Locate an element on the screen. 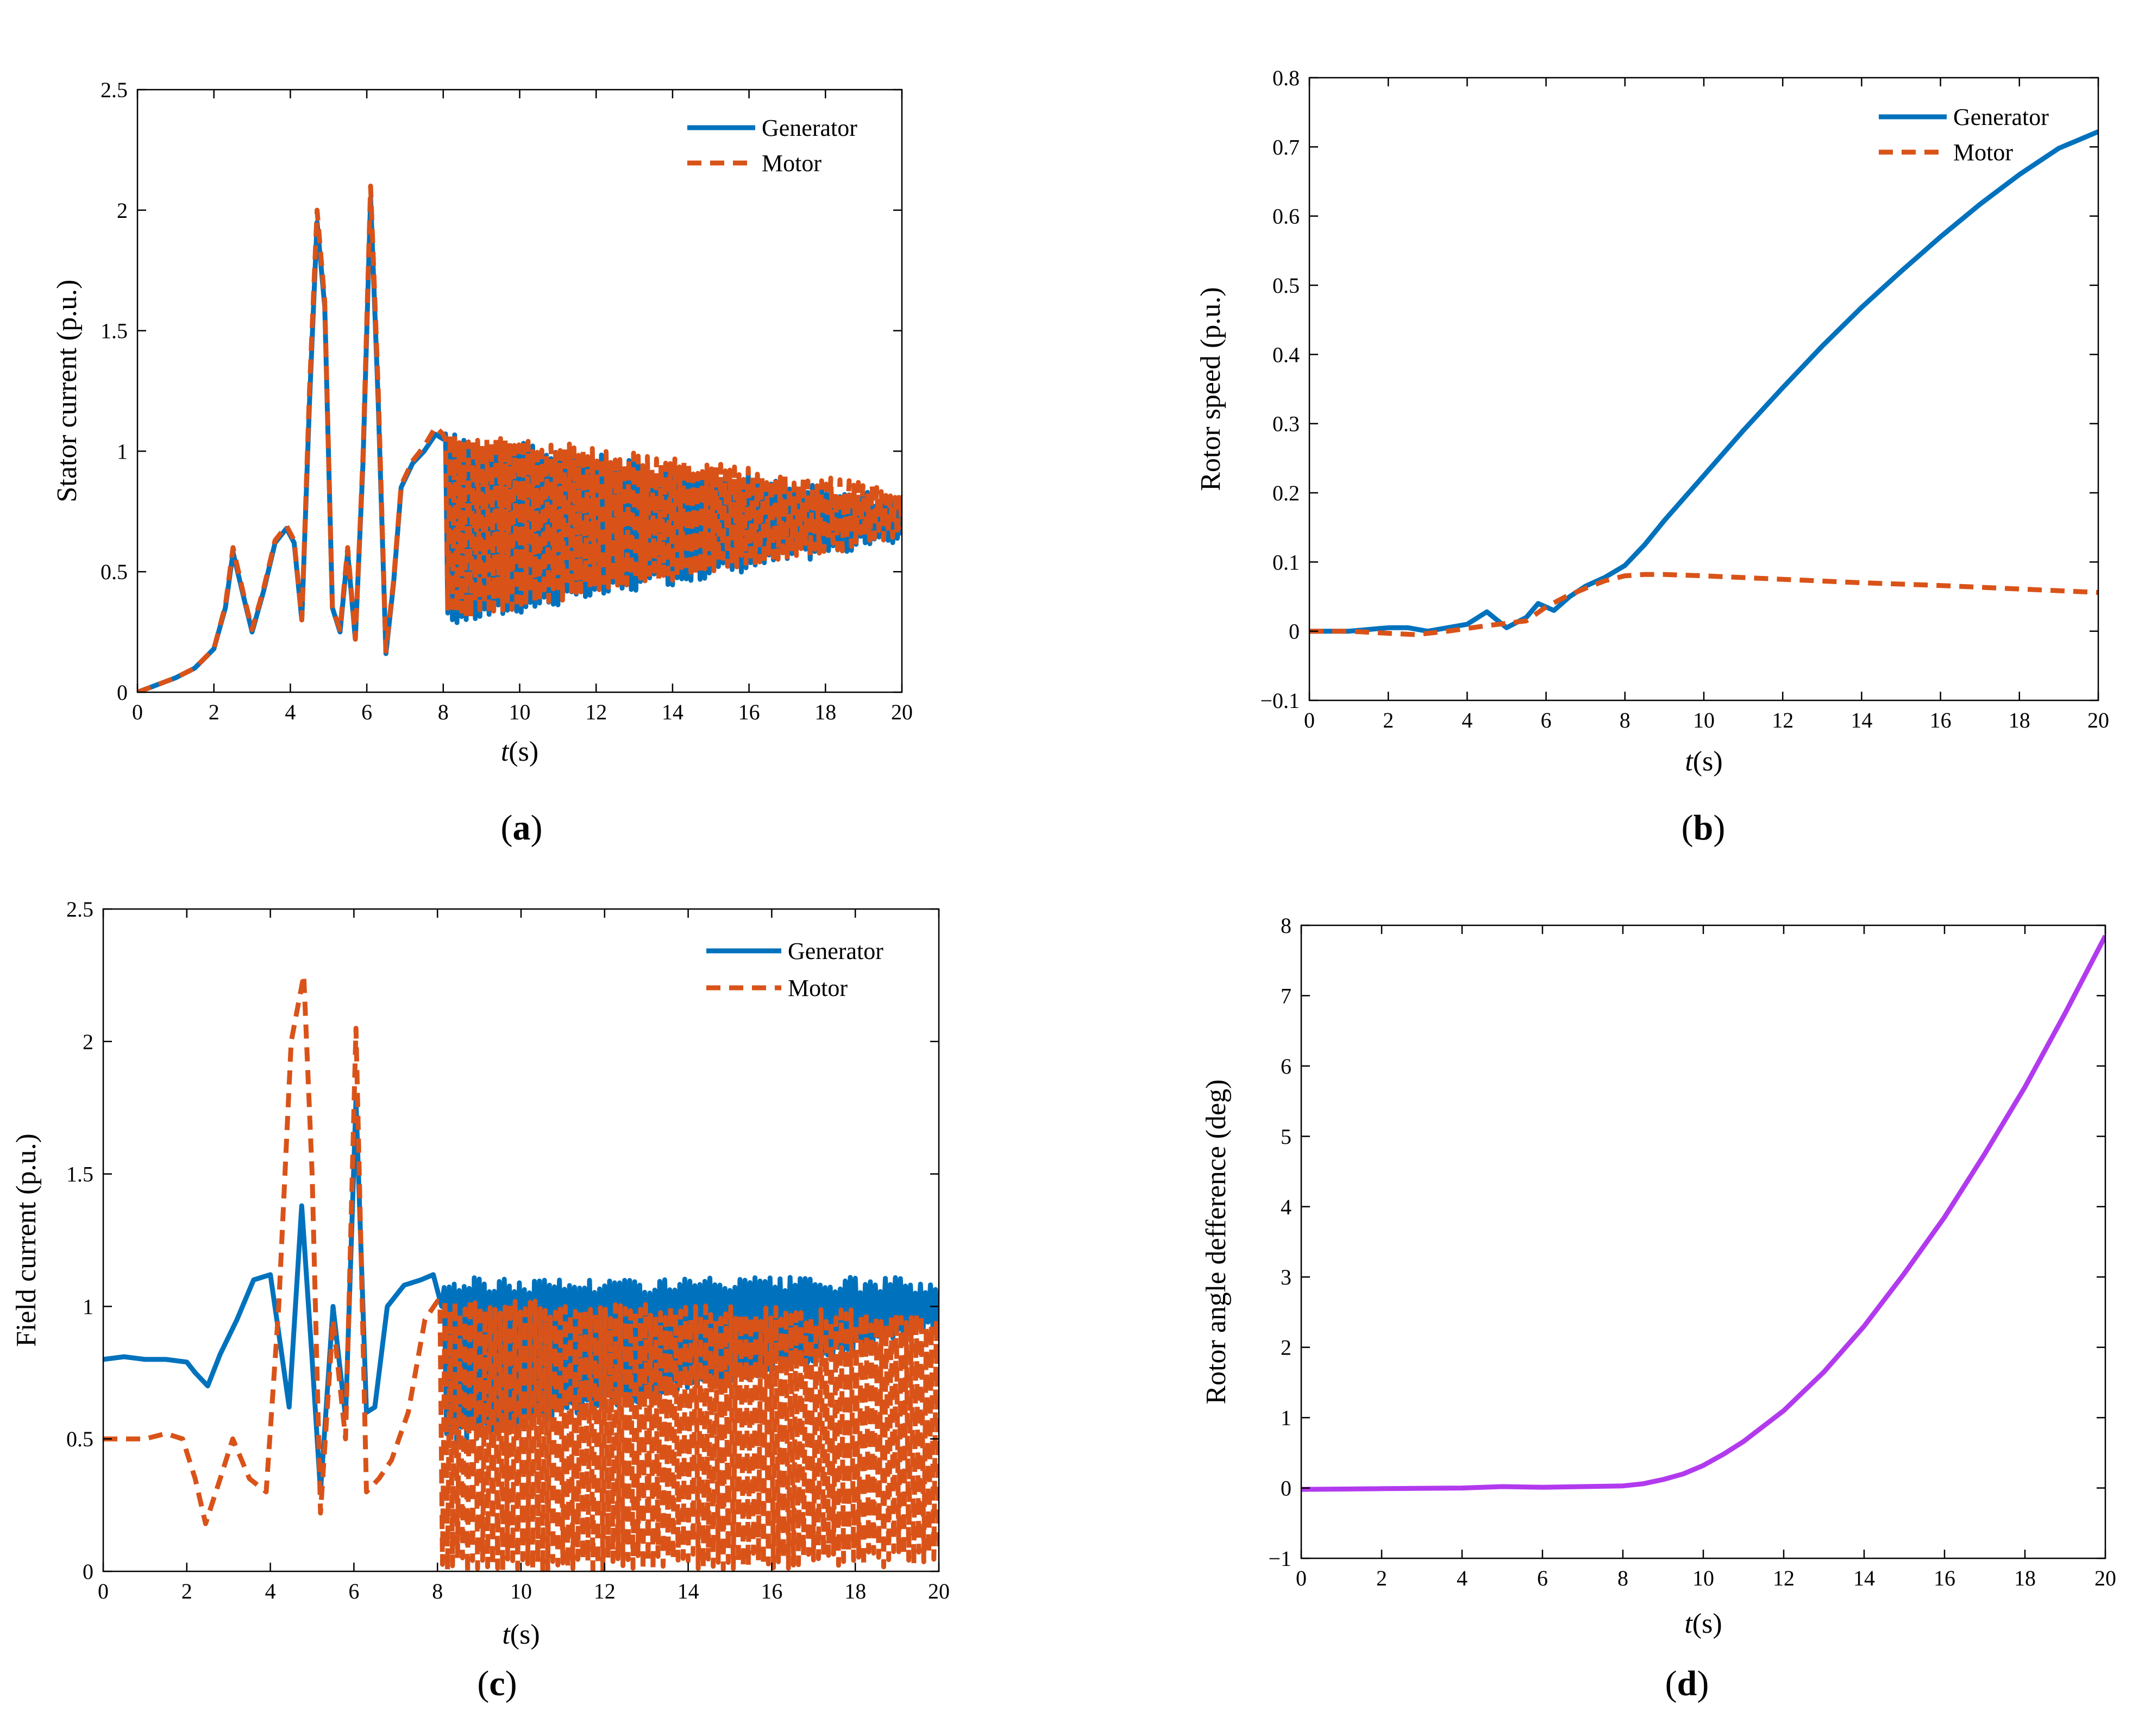 The width and height of the screenshot is (2145, 1736). y-tick-label: 0.8 is located at coordinates (1286, 78).